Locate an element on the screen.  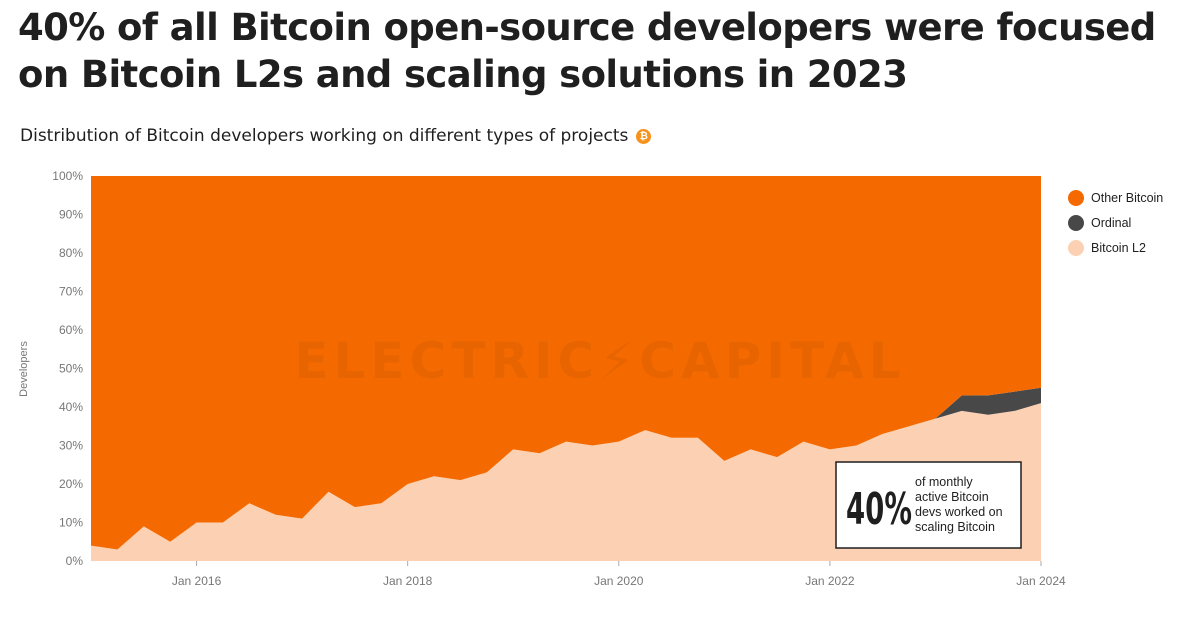
x-tick-label: Jan 2020 is located at coordinates (619, 581).